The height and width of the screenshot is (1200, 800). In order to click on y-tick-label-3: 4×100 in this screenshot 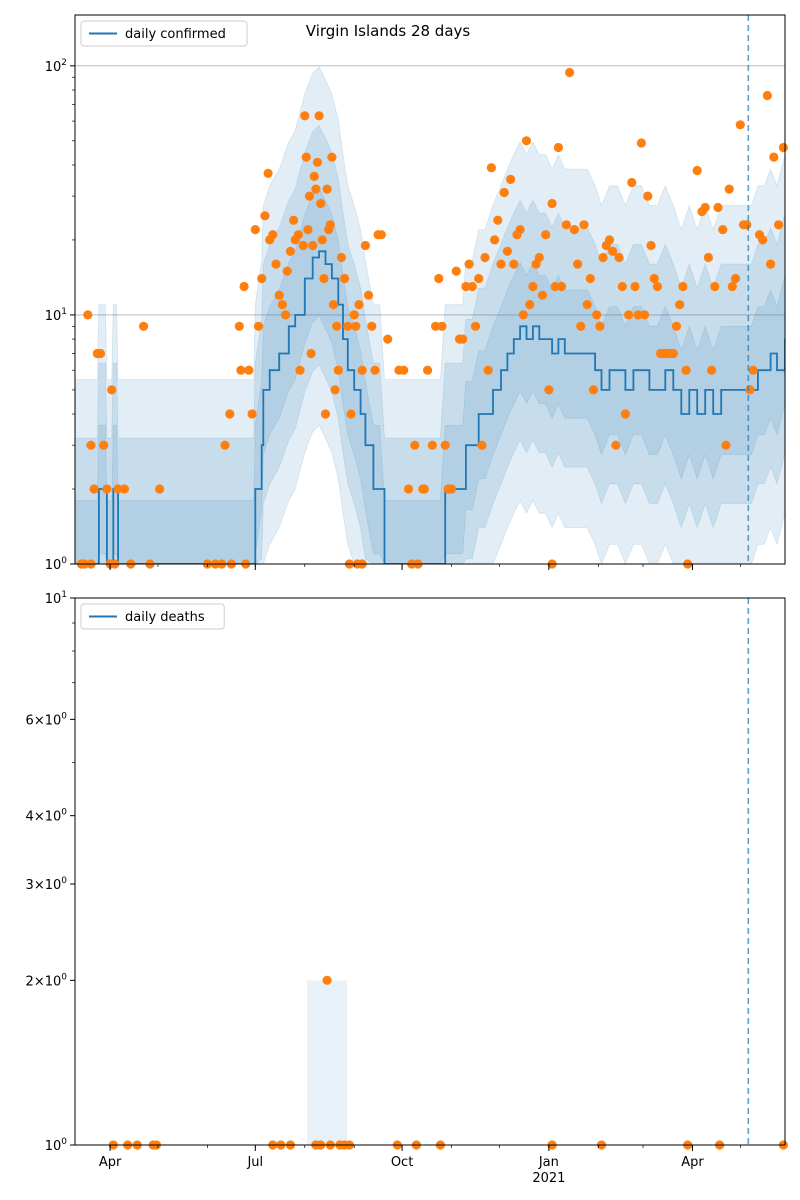, I will do `click(47, 816)`.